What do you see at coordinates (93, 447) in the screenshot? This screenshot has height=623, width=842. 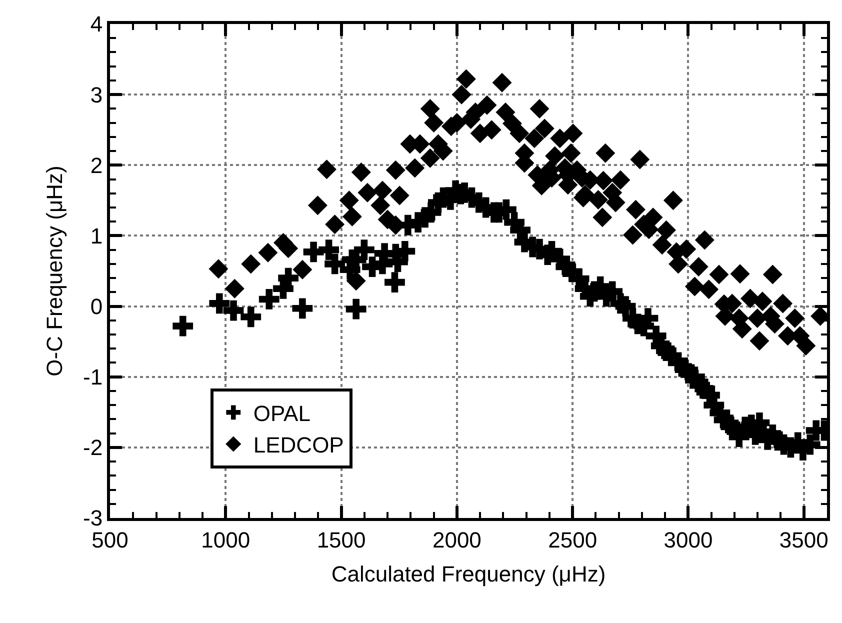 I see `y-tick-label: -2` at bounding box center [93, 447].